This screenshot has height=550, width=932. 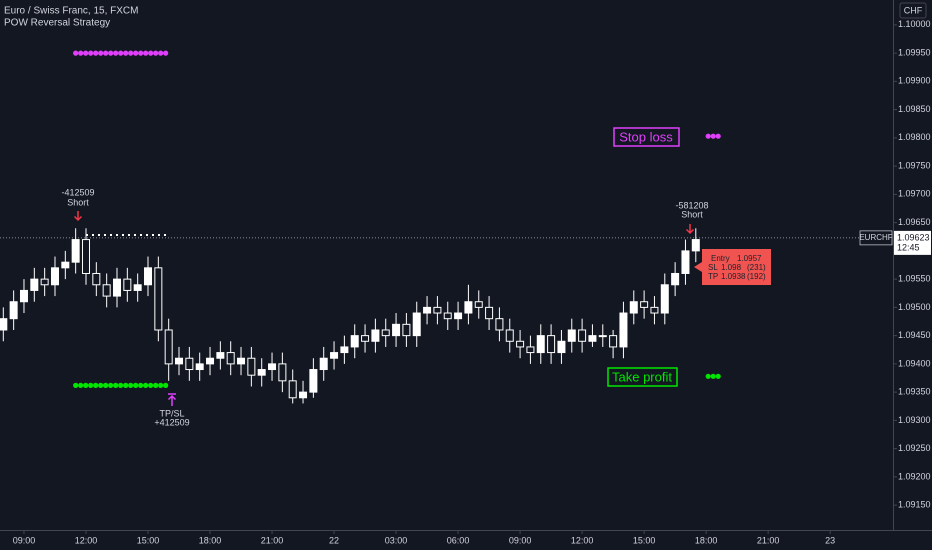 What do you see at coordinates (756, 267) in the screenshot?
I see `trade-cell: (231)` at bounding box center [756, 267].